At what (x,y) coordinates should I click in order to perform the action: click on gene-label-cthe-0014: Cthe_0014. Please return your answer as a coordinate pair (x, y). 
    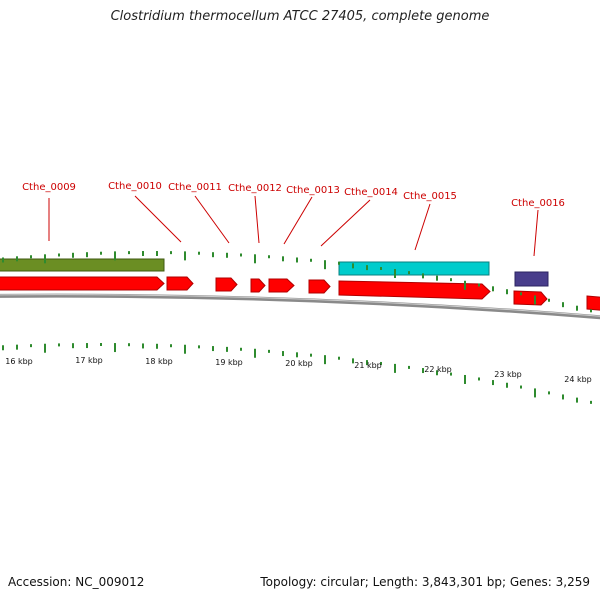
    Looking at the image, I should click on (371, 192).